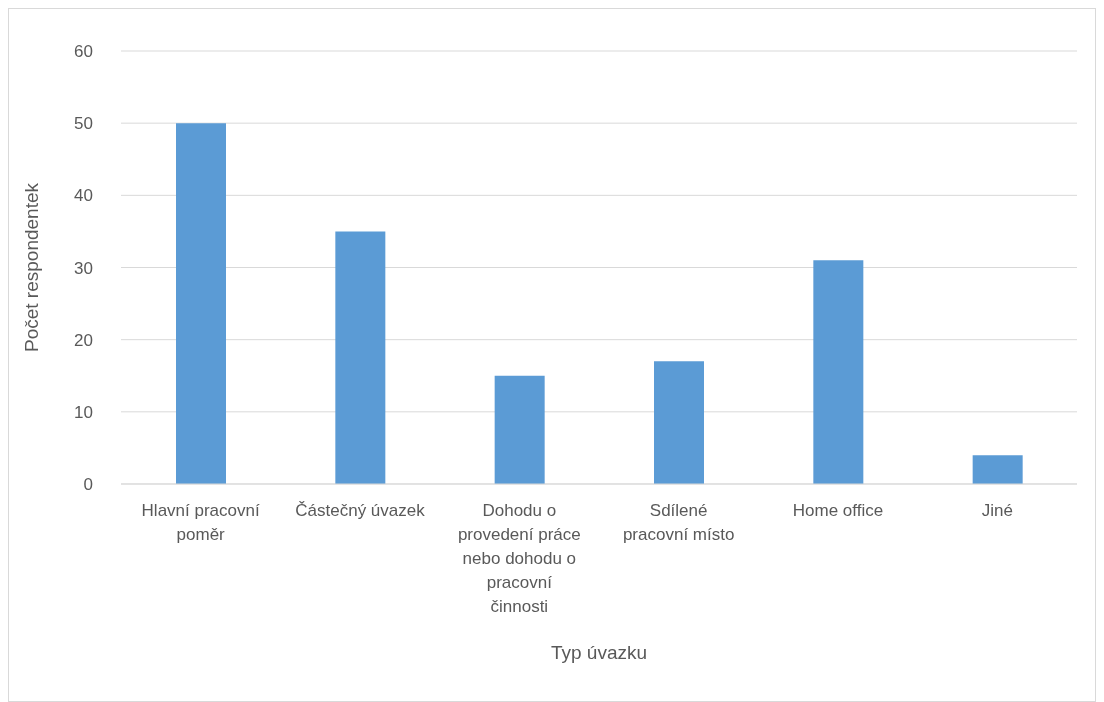 This screenshot has height=702, width=1104. I want to click on y-tick-label: 10, so click(83, 412).